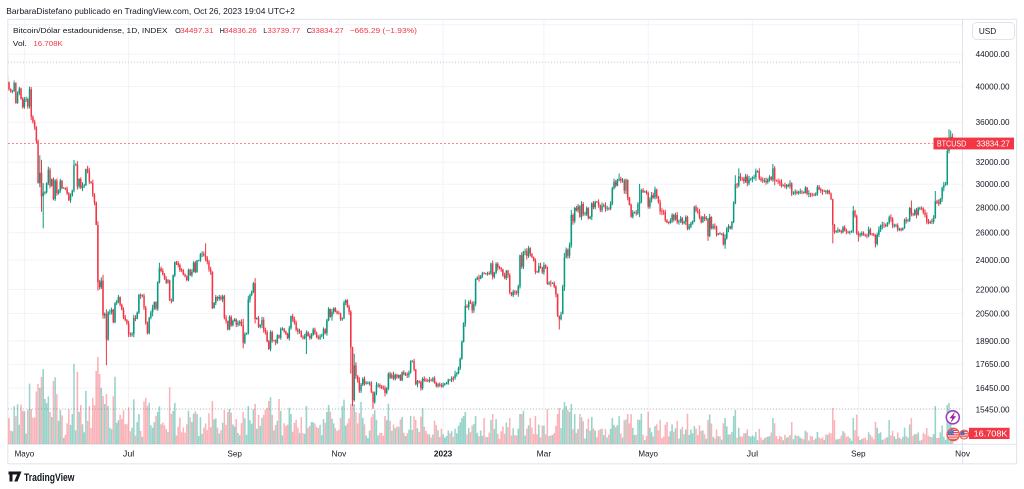  Describe the element at coordinates (993, 54) in the screenshot. I see `svg-text: 44000.00` at that location.